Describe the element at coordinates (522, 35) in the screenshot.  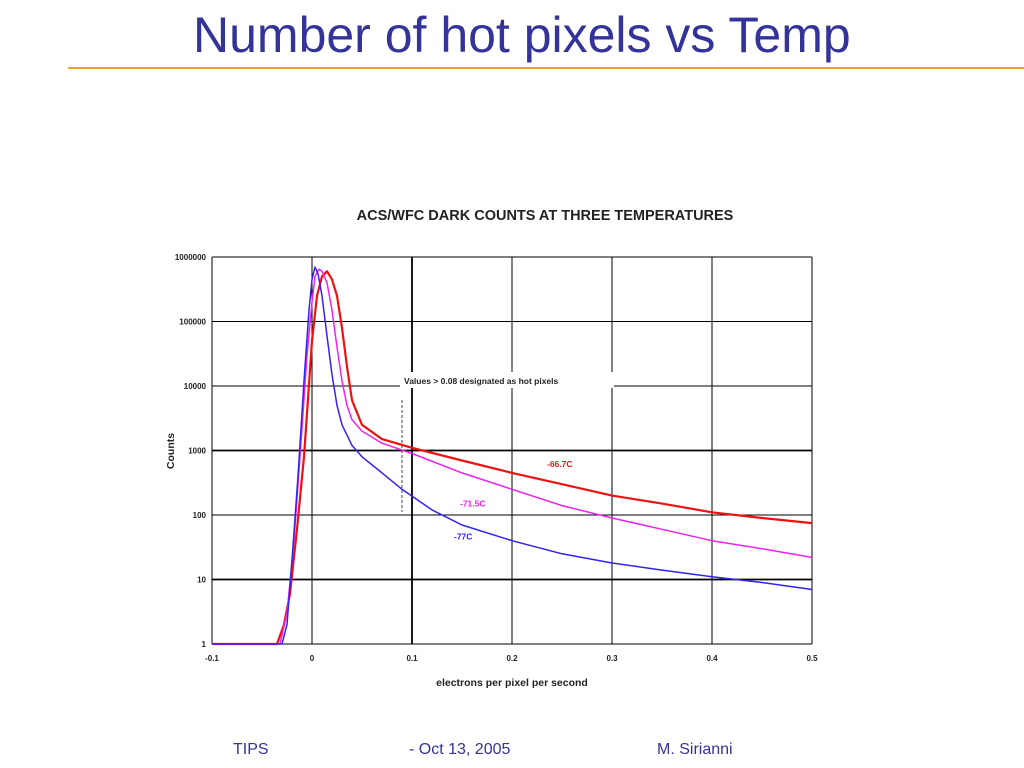
I see `slide-title: Number of hot pixels vs Temp` at that location.